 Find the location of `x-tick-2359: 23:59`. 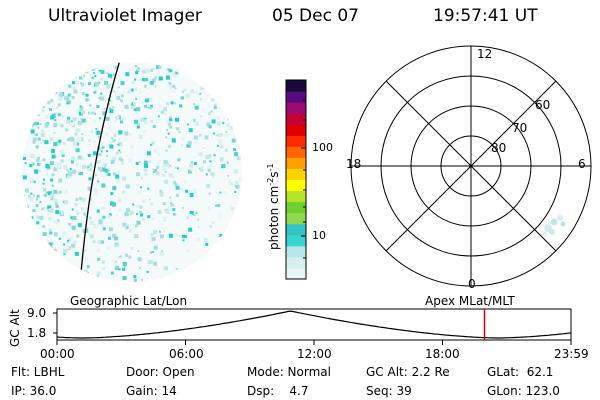

x-tick-2359: 23:59 is located at coordinates (571, 354).